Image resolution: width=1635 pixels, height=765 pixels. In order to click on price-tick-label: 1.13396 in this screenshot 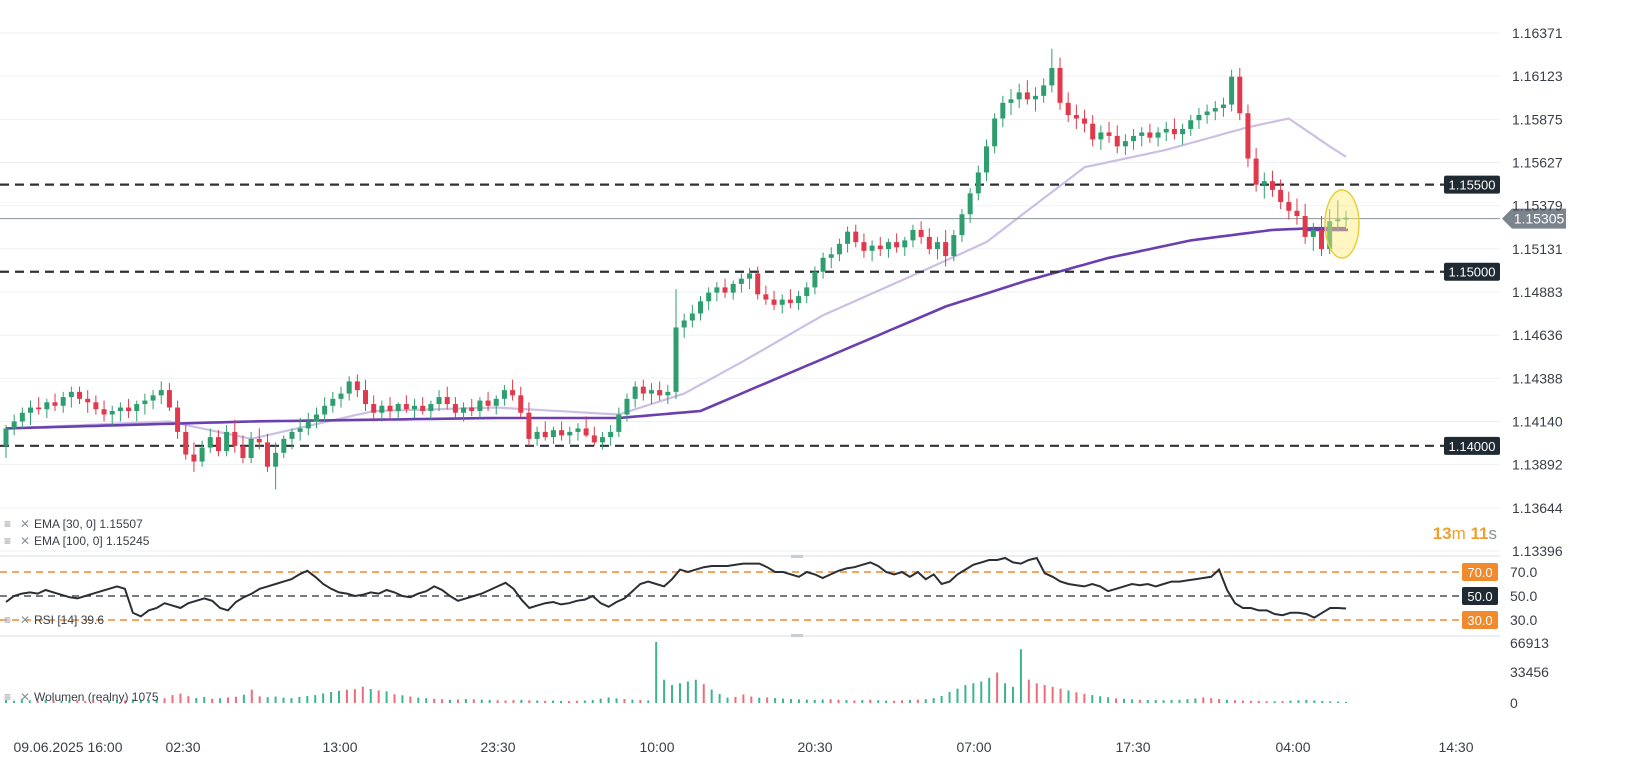, I will do `click(1537, 551)`.